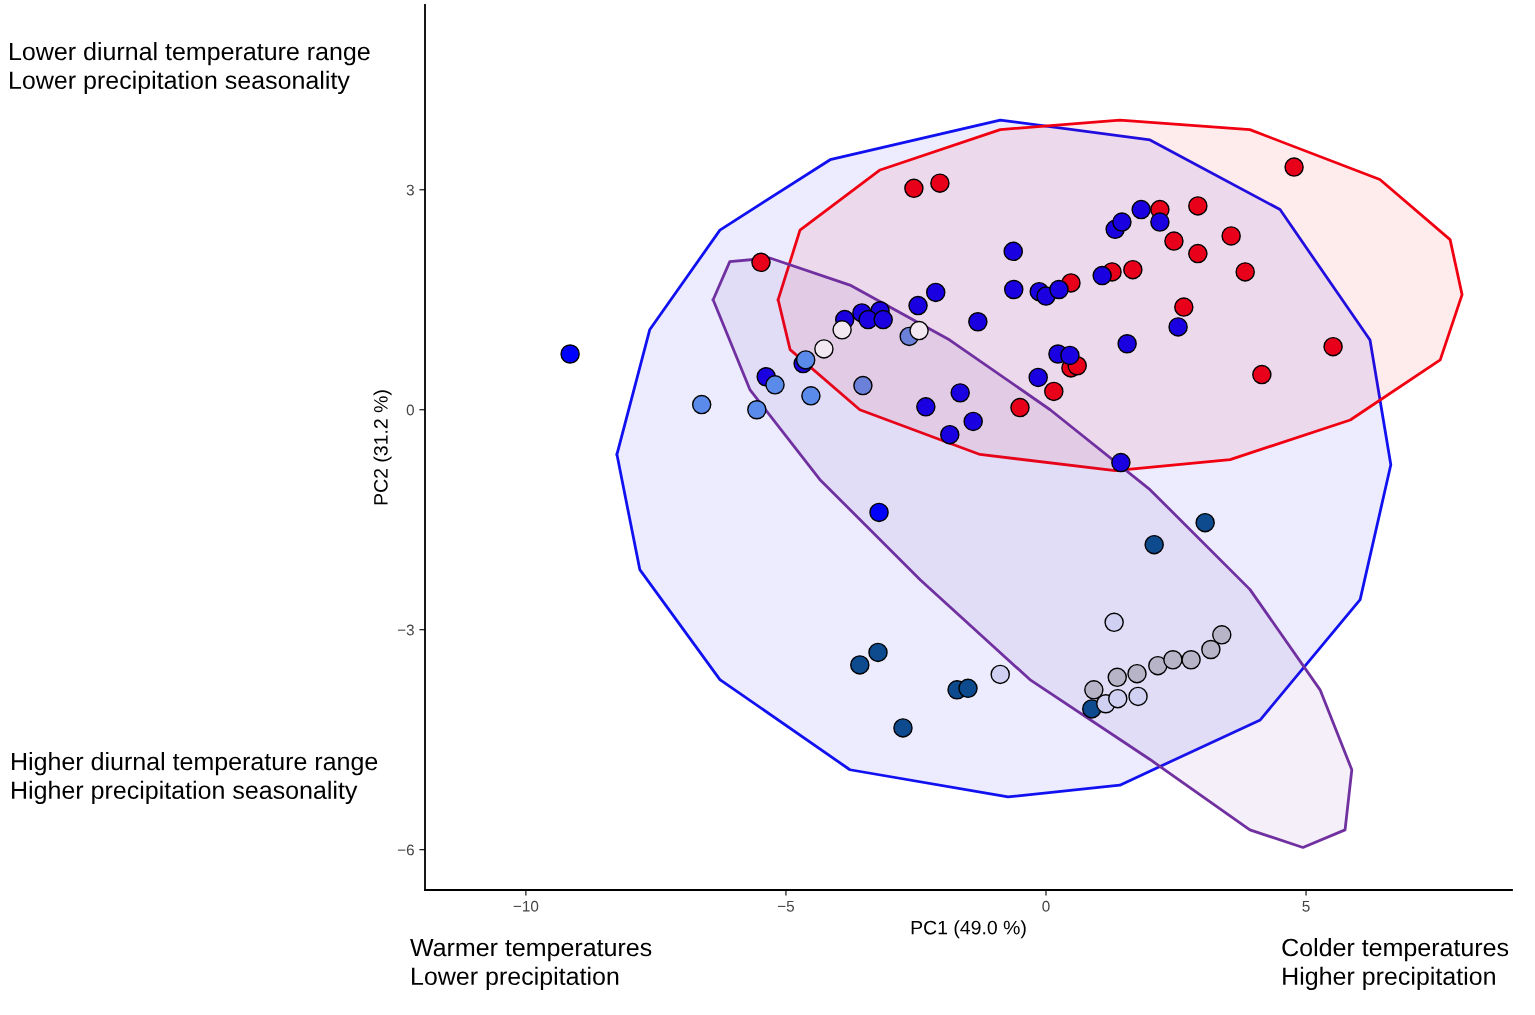 Image resolution: width=1535 pixels, height=1015 pixels. I want to click on x-tick-label: 0, so click(1046, 906).